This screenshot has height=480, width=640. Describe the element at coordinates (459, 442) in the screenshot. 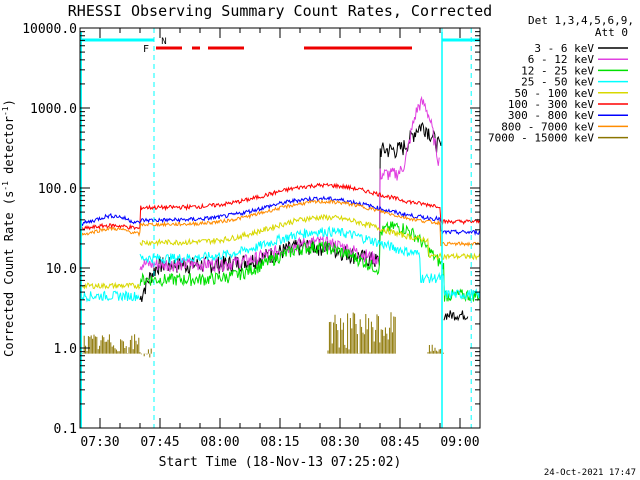

I see `x-tick-label: 09:00` at that location.